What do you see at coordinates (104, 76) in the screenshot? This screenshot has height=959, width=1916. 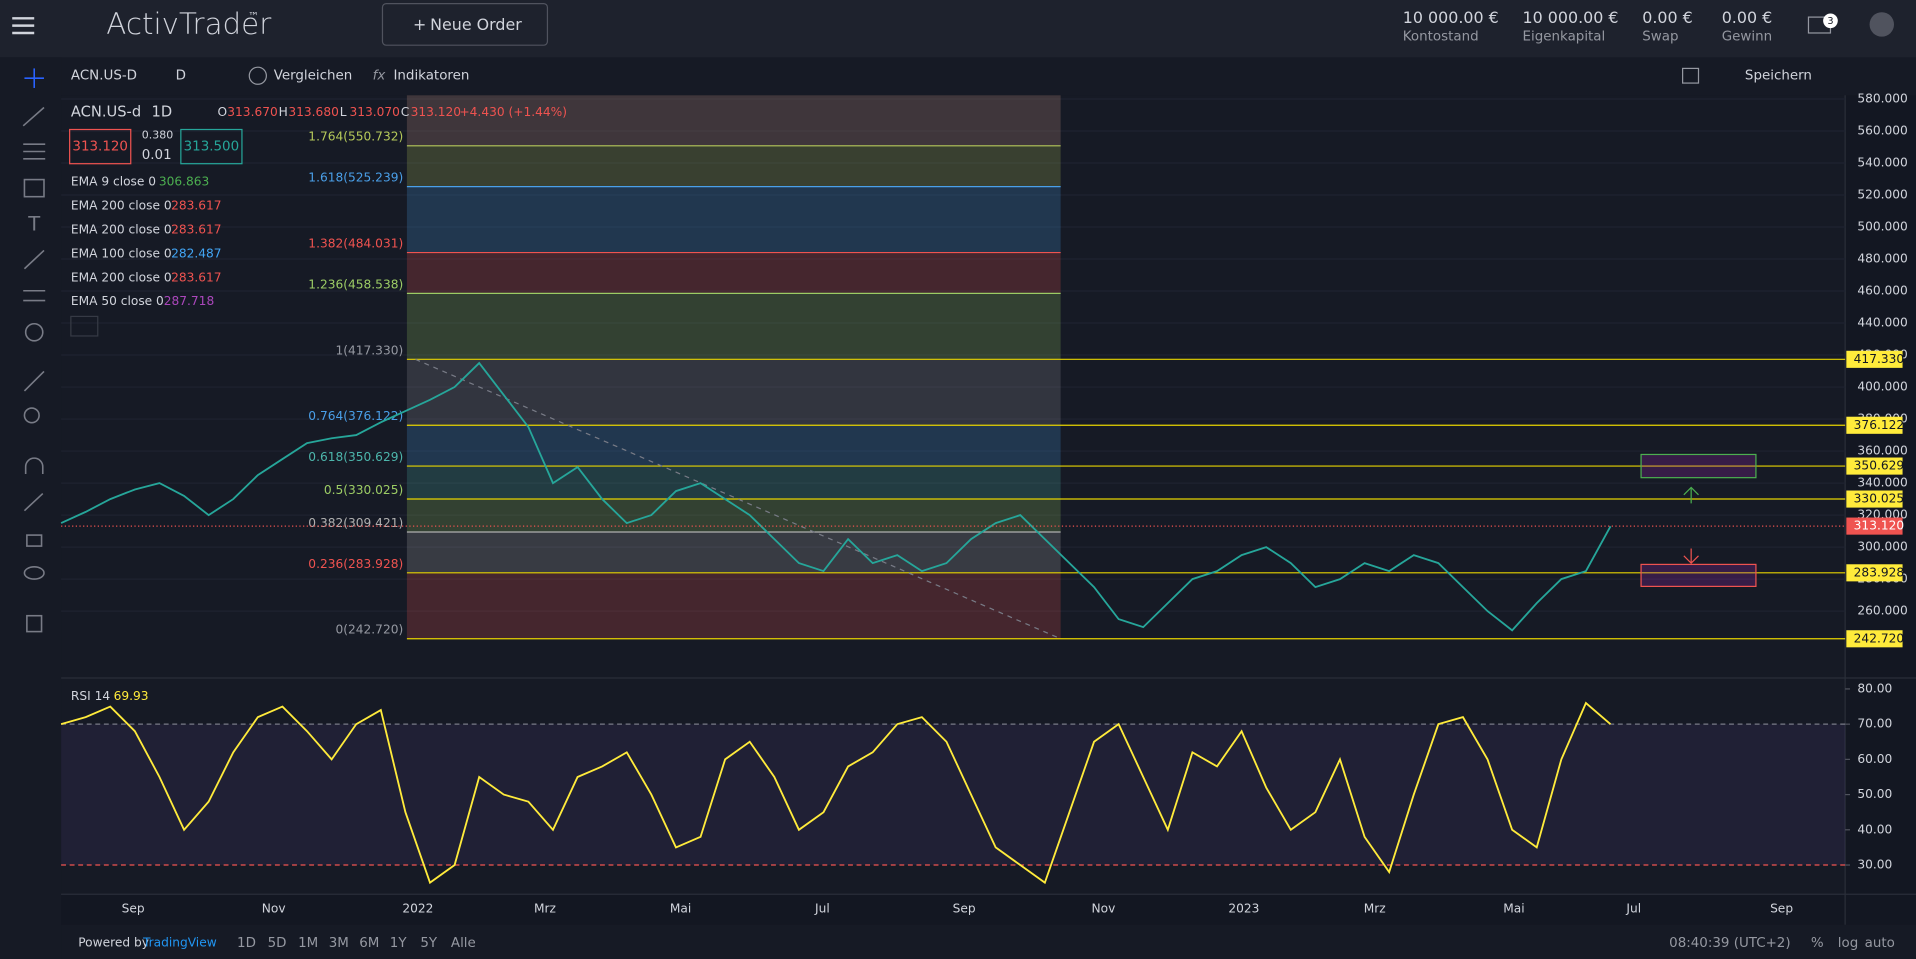 I see `symbol: ACN.US-D` at bounding box center [104, 76].